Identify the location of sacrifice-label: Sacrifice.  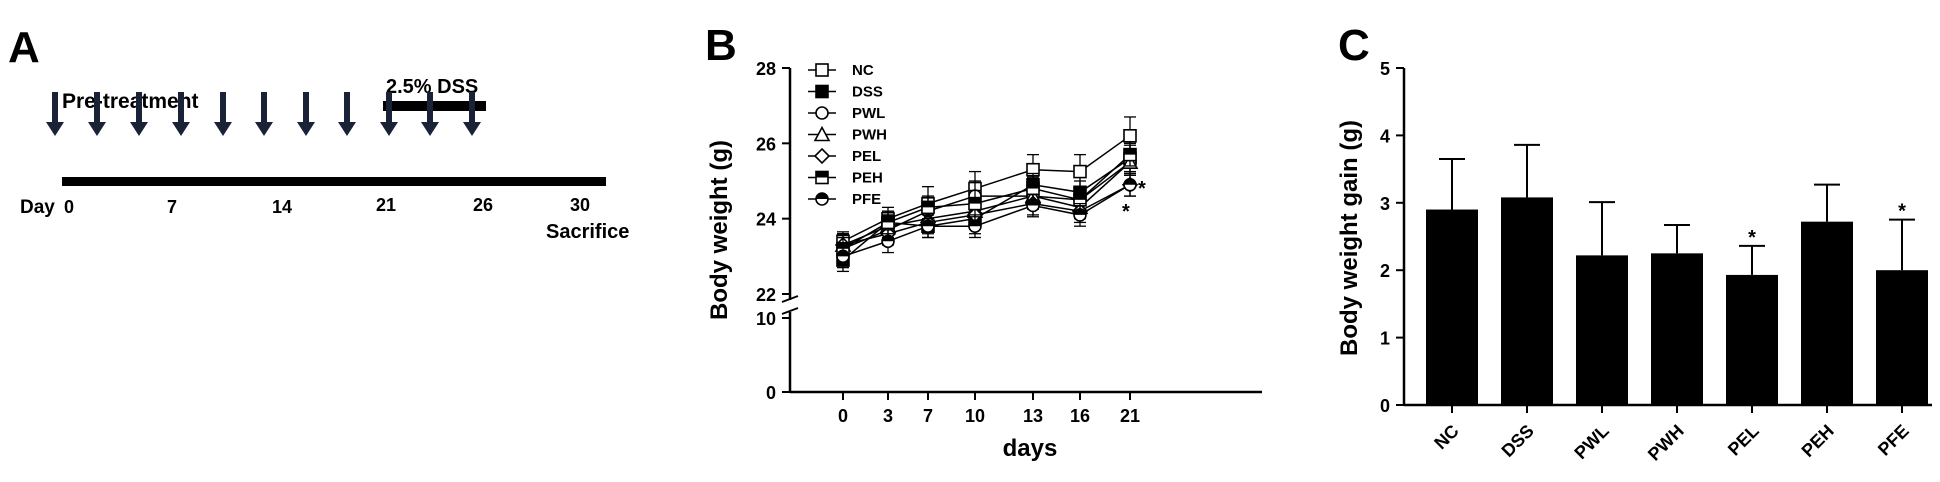
(587, 232).